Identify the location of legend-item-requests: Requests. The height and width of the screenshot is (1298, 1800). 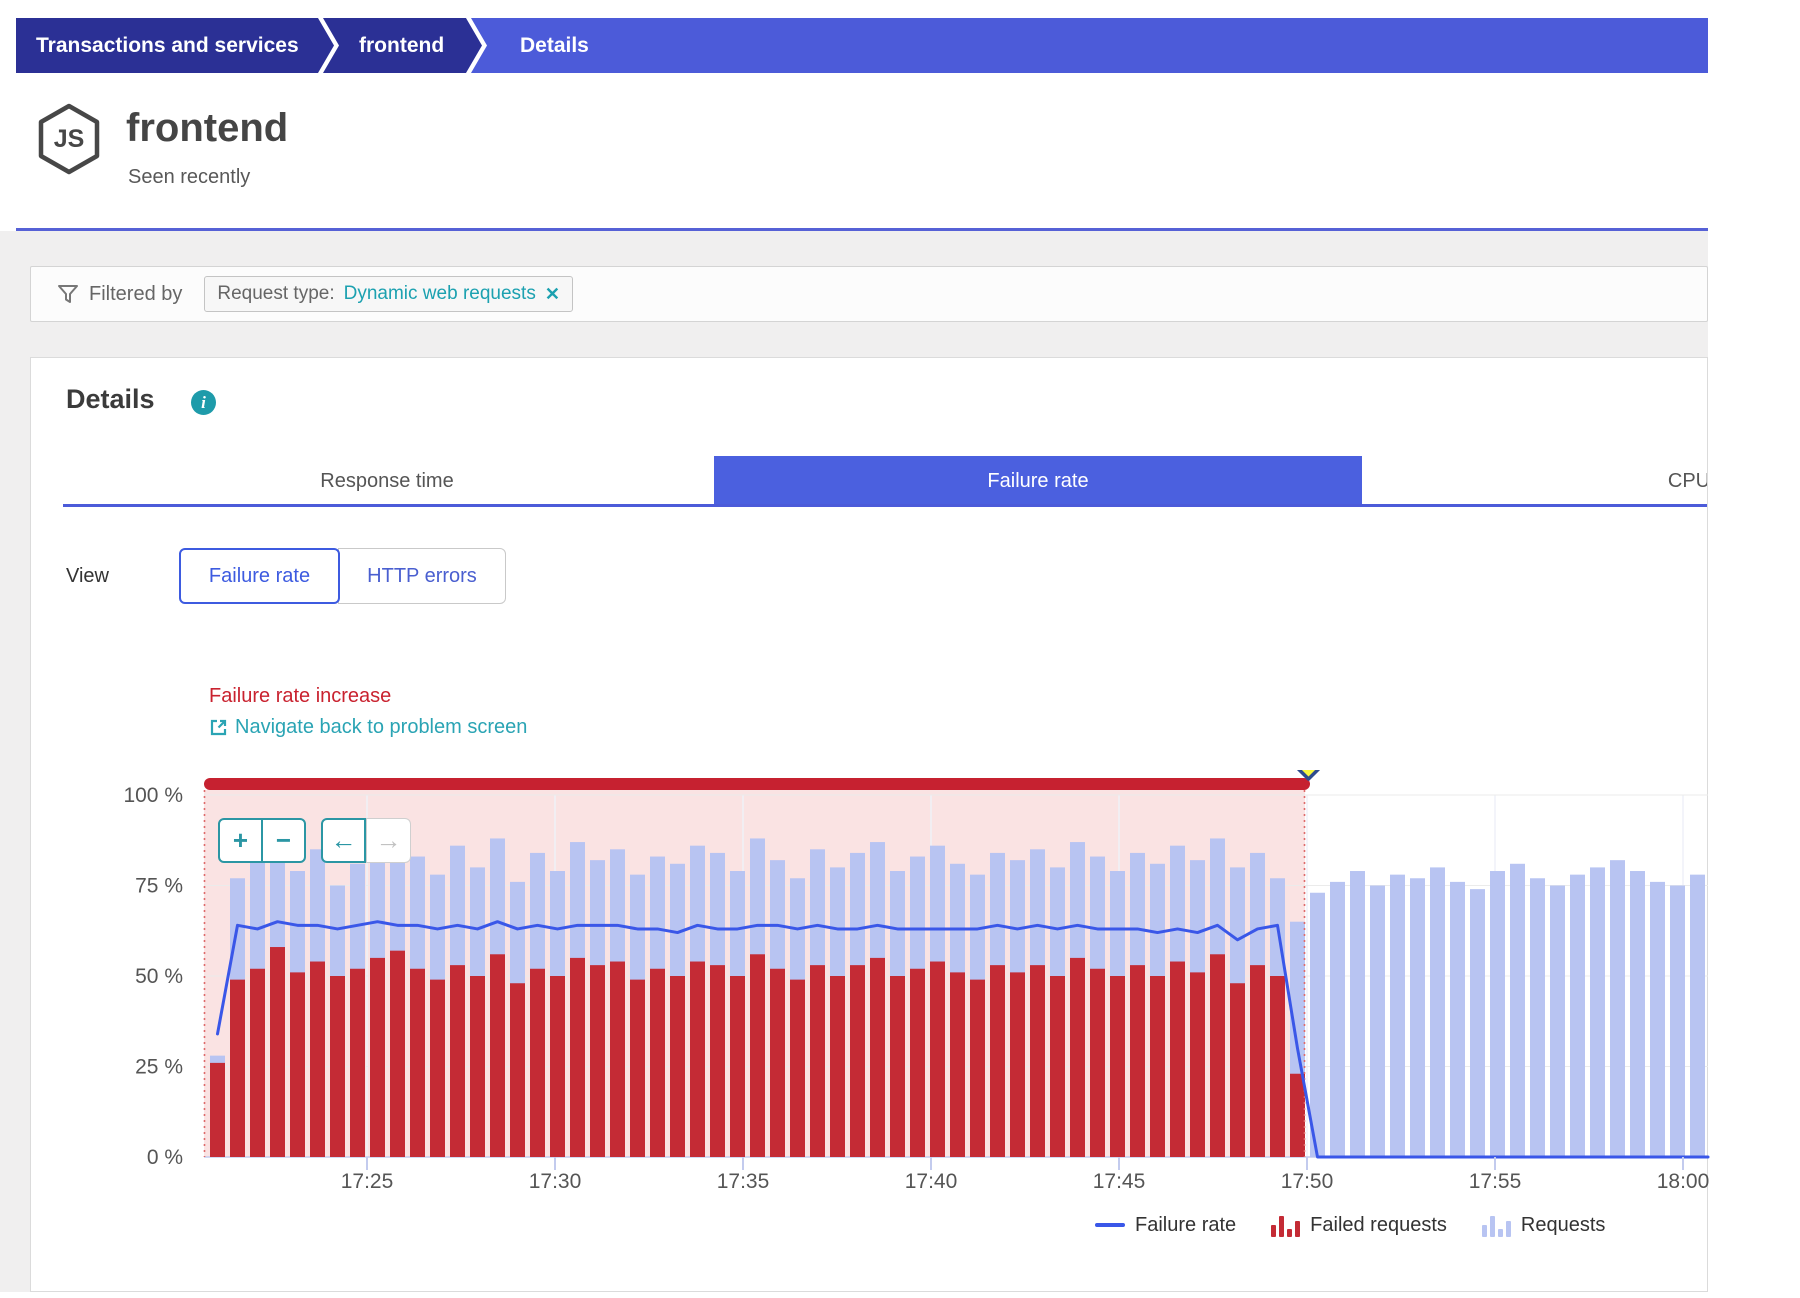
(1543, 1225).